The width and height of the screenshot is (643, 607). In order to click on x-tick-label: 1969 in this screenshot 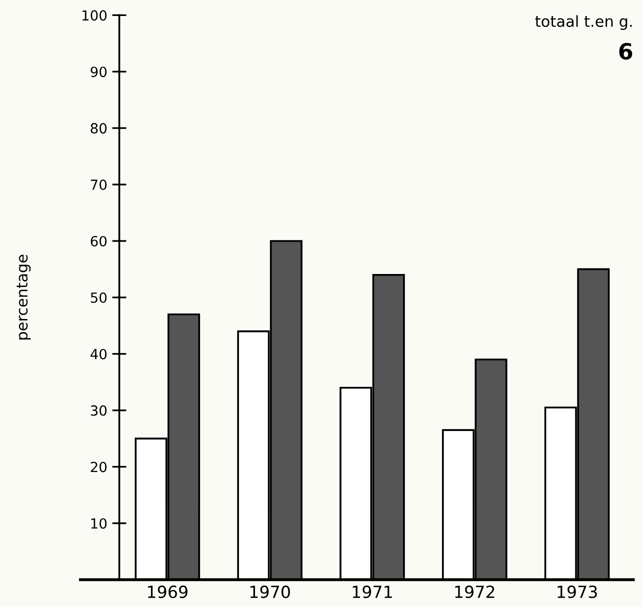, I will do `click(168, 592)`.